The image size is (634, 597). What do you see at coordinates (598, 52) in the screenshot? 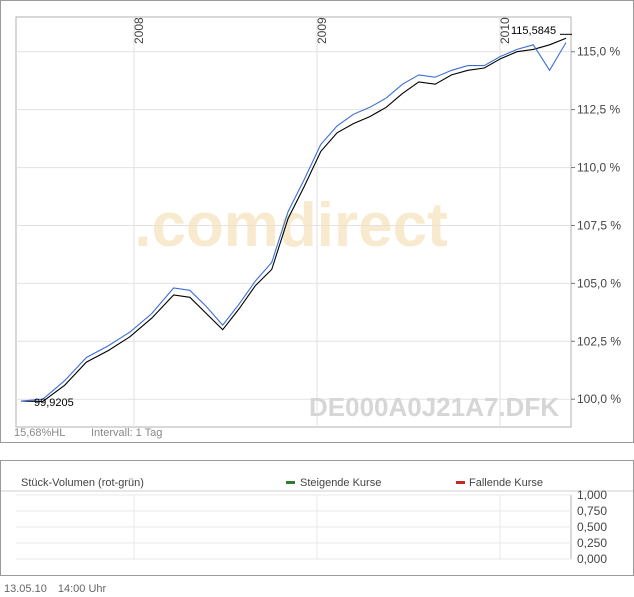
I see `y-tick-label: 115,0 %` at bounding box center [598, 52].